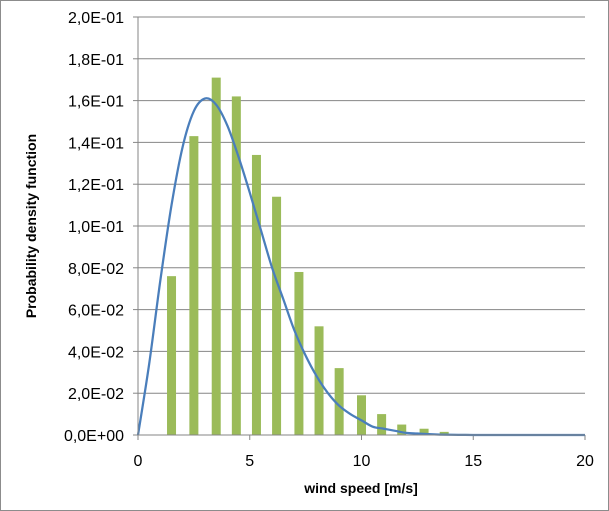  What do you see at coordinates (473, 461) in the screenshot?
I see `x-tick-label: 15` at bounding box center [473, 461].